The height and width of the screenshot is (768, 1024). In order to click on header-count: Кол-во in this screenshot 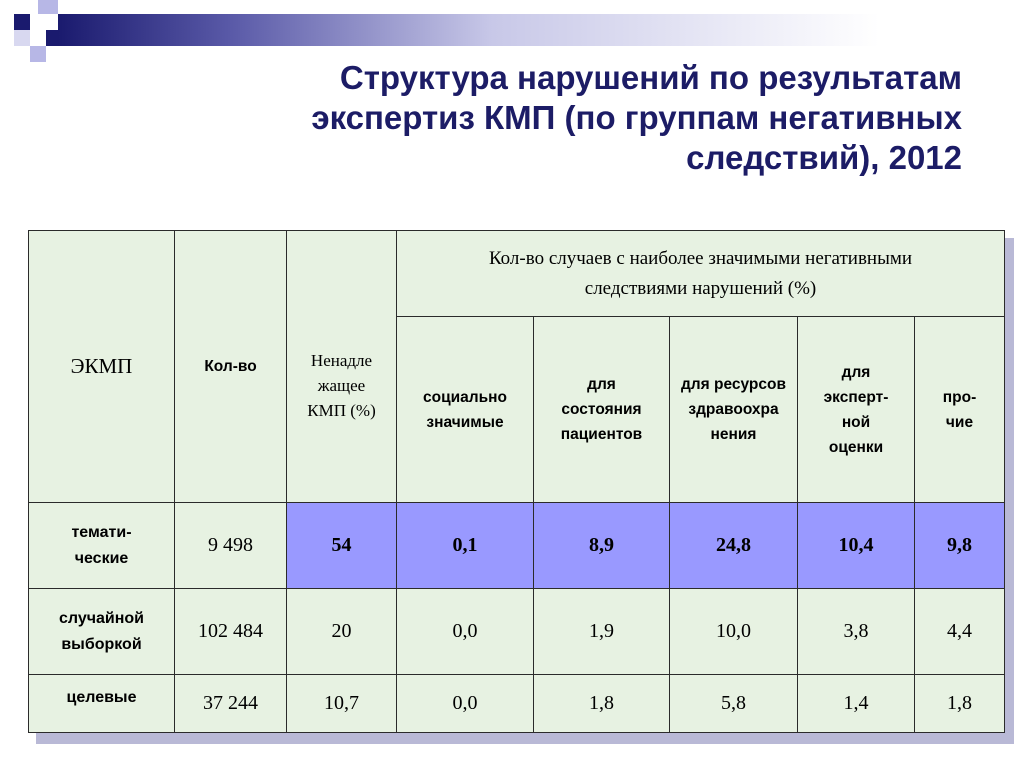, I will do `click(230, 366)`.